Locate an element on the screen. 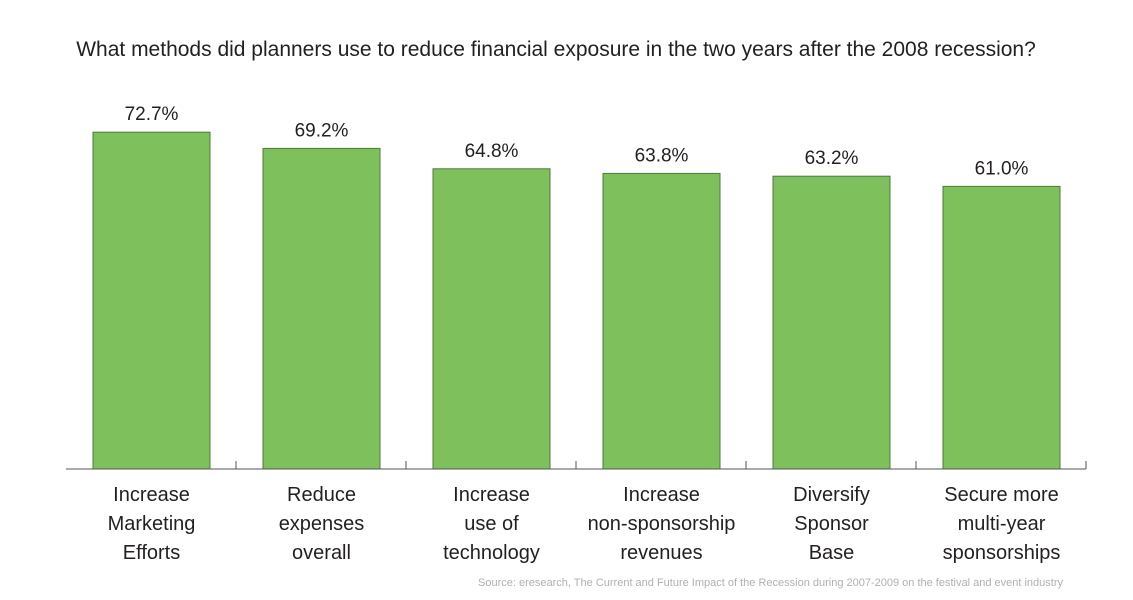  category-label-line: Diversify is located at coordinates (831, 495).